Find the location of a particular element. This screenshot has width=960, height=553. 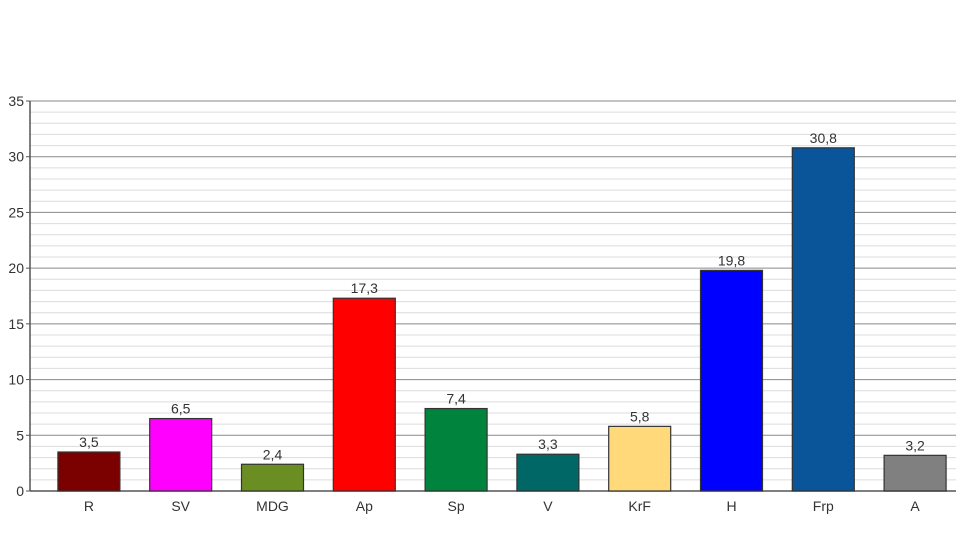

bar-sv is located at coordinates (181, 454).